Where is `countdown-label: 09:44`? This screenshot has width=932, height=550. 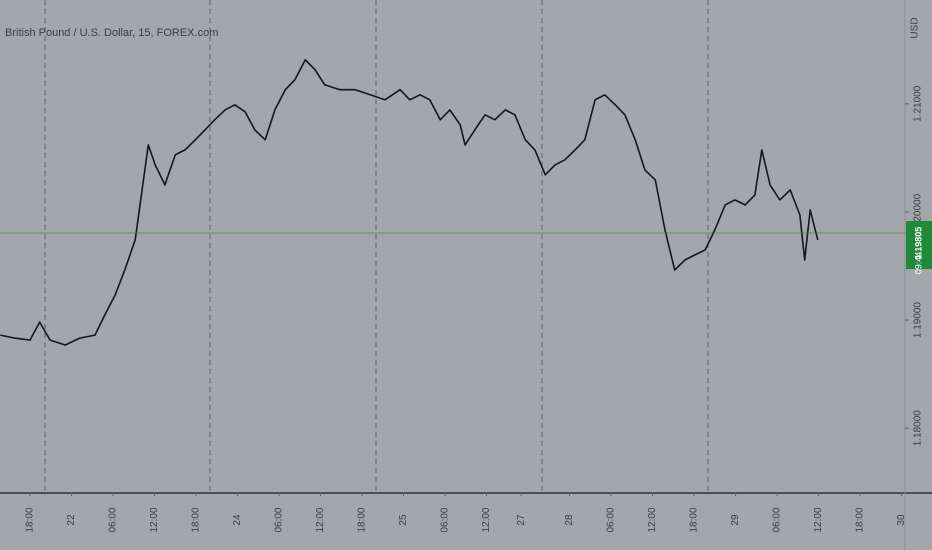
countdown-label: 09:44 is located at coordinates (918, 263).